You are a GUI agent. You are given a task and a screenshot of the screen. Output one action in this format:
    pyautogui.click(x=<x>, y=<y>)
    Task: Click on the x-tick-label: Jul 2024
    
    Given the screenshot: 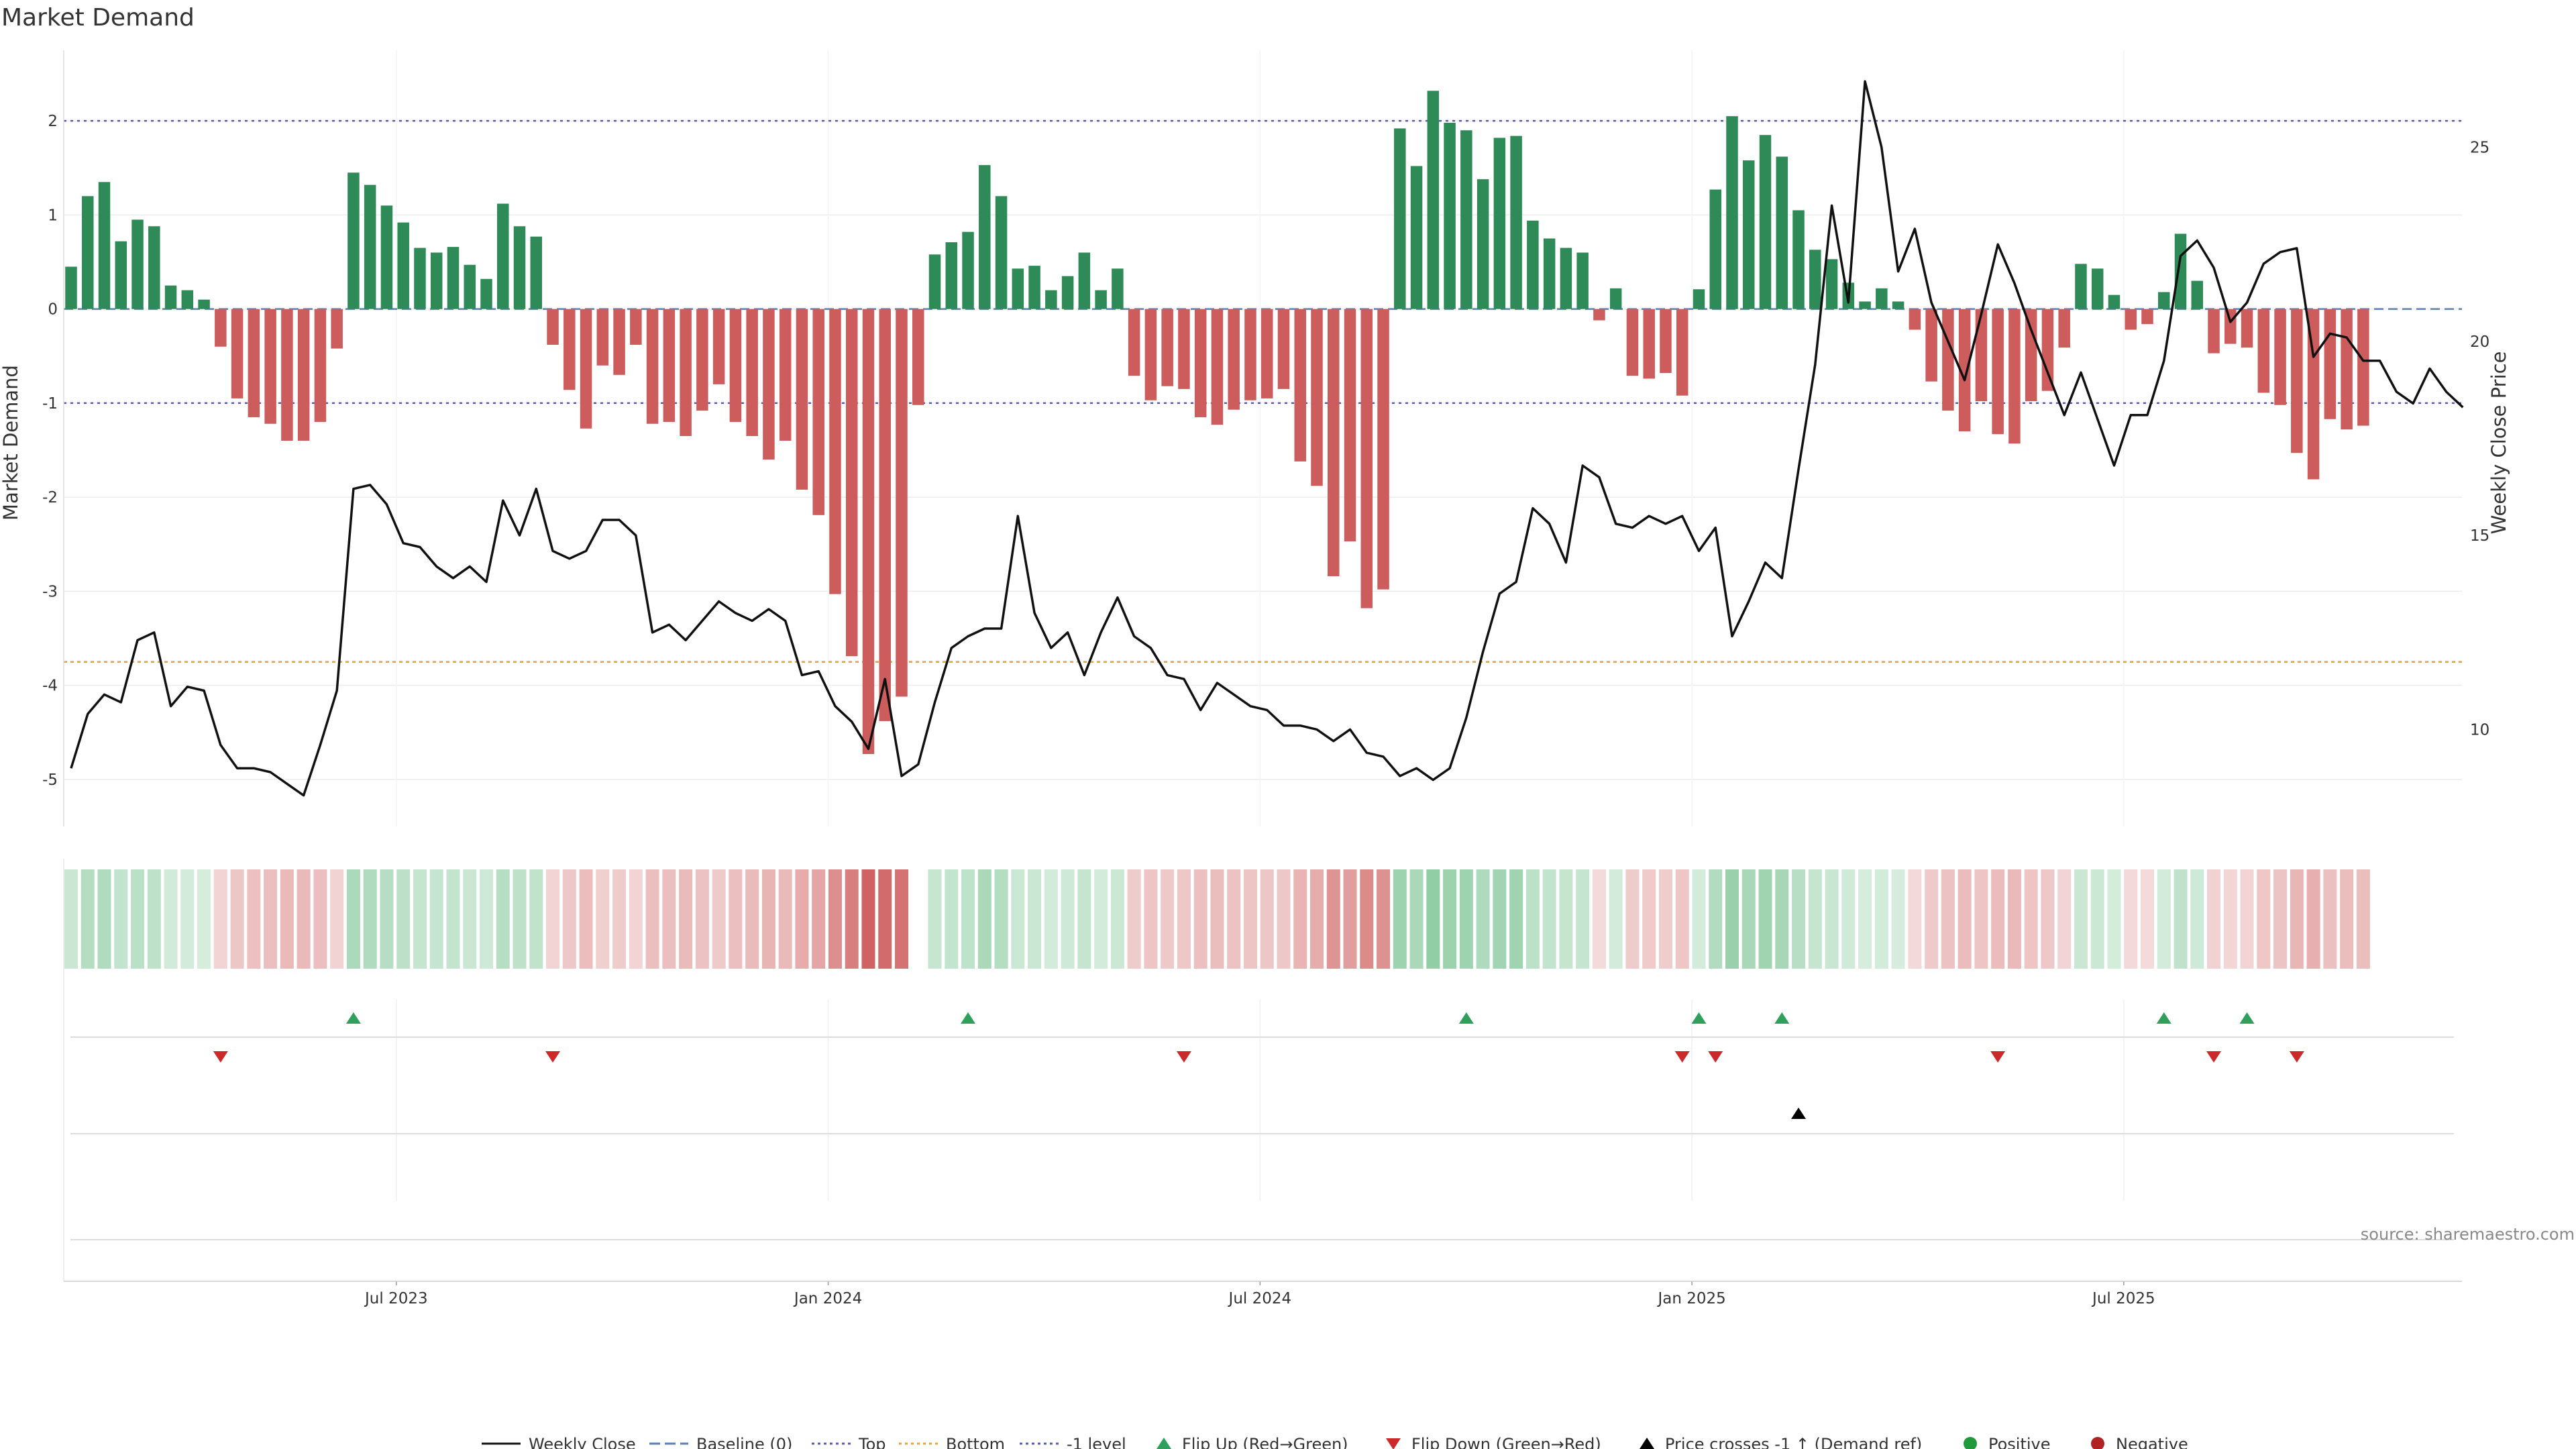 What is the action you would take?
    pyautogui.click(x=1260, y=1298)
    